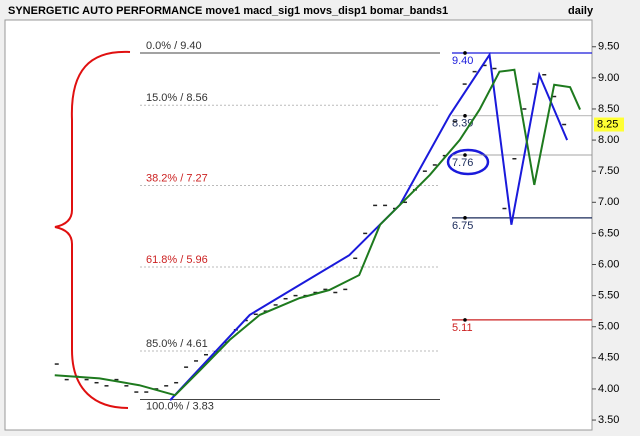 The width and height of the screenshot is (640, 436). I want to click on y-tick-label: 9.00, so click(608, 78).